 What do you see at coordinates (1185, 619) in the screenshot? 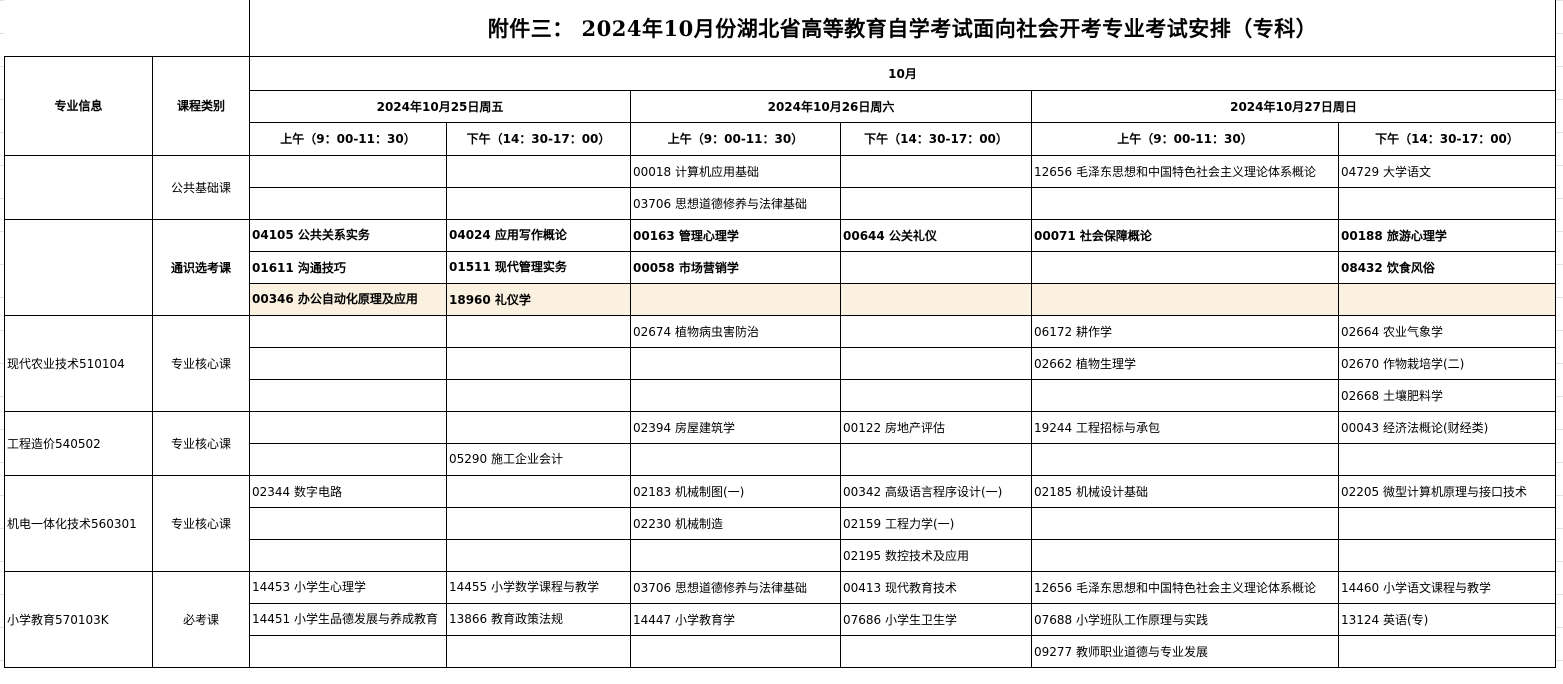
I see `course-cell: 07688 小学班队工作原理与实践` at bounding box center [1185, 619].